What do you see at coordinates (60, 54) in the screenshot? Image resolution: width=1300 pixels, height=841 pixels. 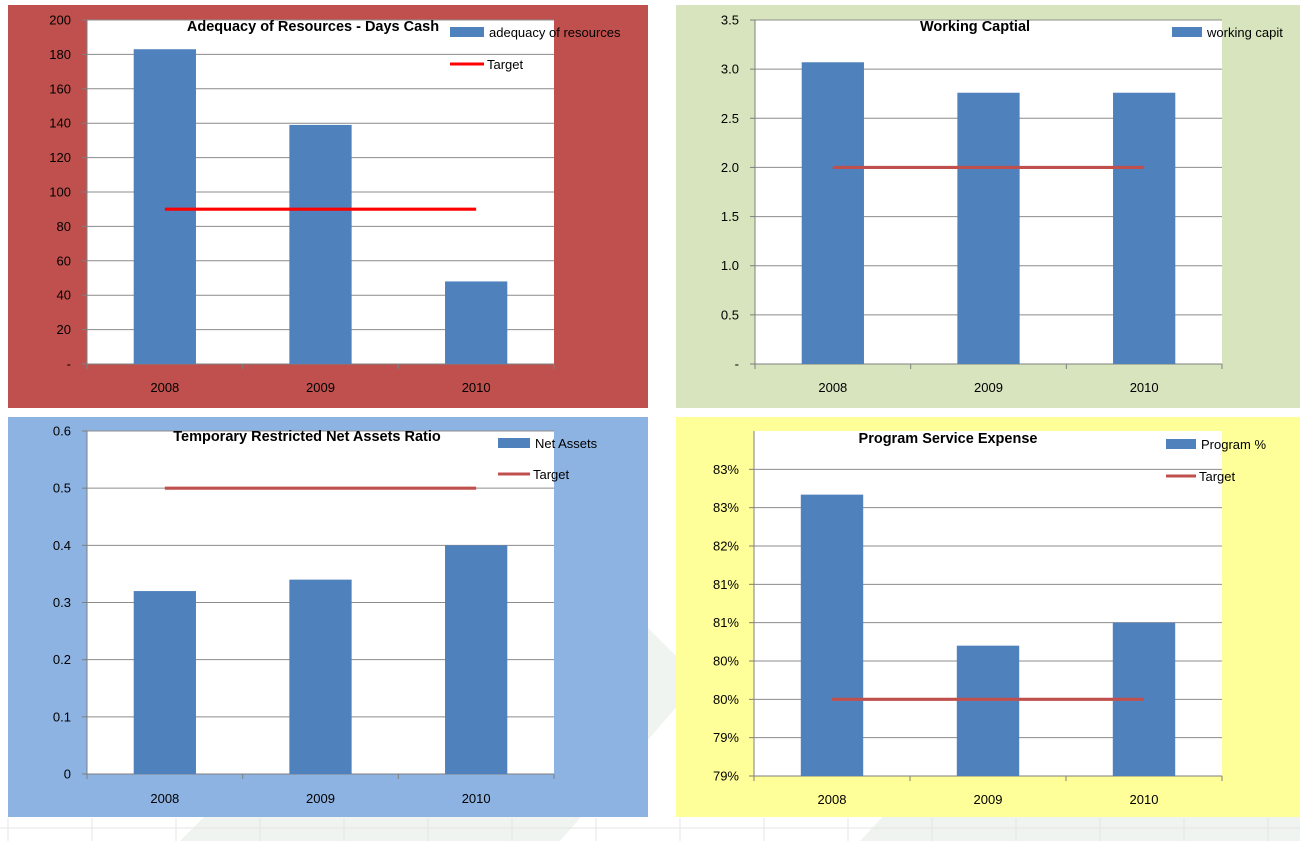 I see `y-tick-label: 180` at bounding box center [60, 54].